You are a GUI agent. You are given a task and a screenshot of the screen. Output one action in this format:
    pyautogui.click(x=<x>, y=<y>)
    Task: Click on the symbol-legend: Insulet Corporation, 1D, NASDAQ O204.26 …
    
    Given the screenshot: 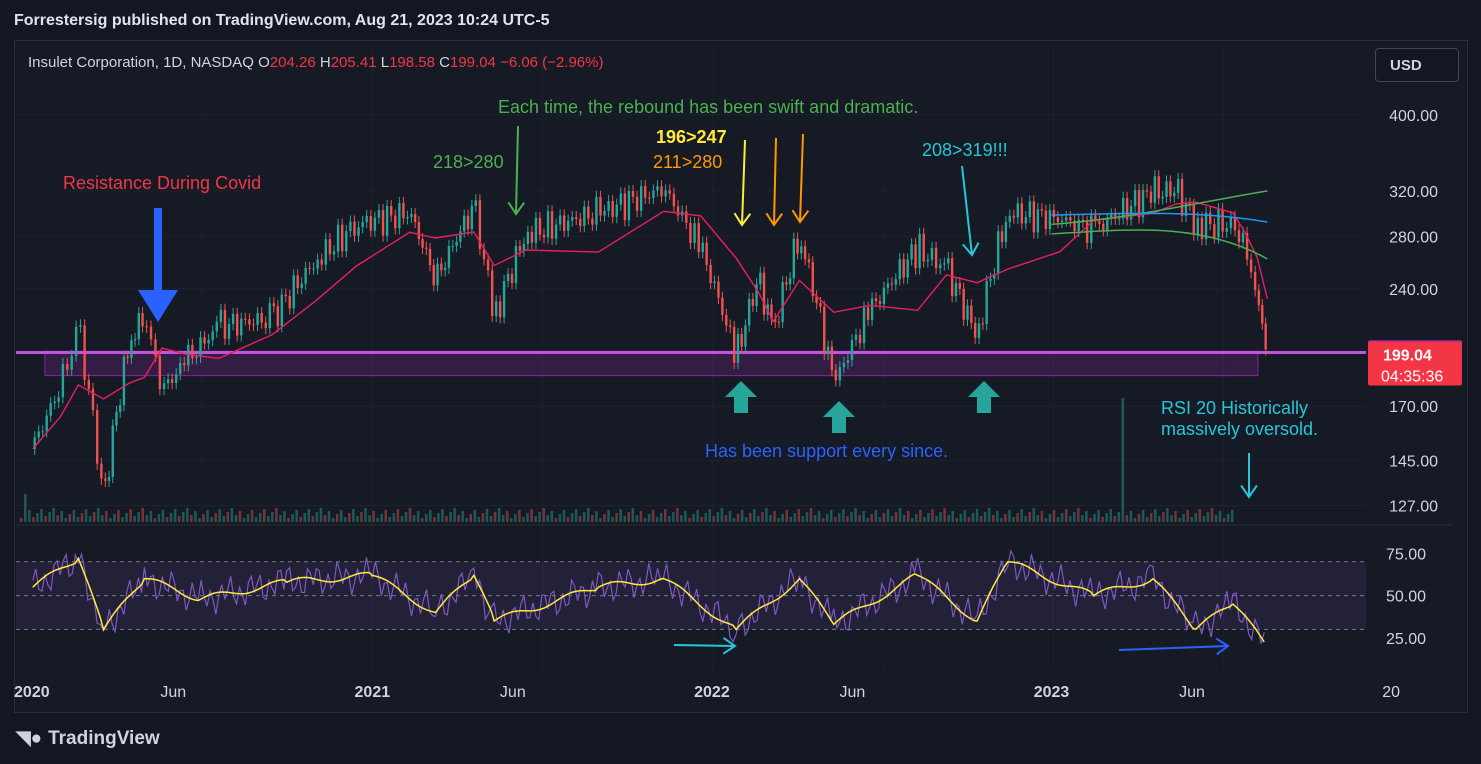 What is the action you would take?
    pyautogui.click(x=315, y=62)
    